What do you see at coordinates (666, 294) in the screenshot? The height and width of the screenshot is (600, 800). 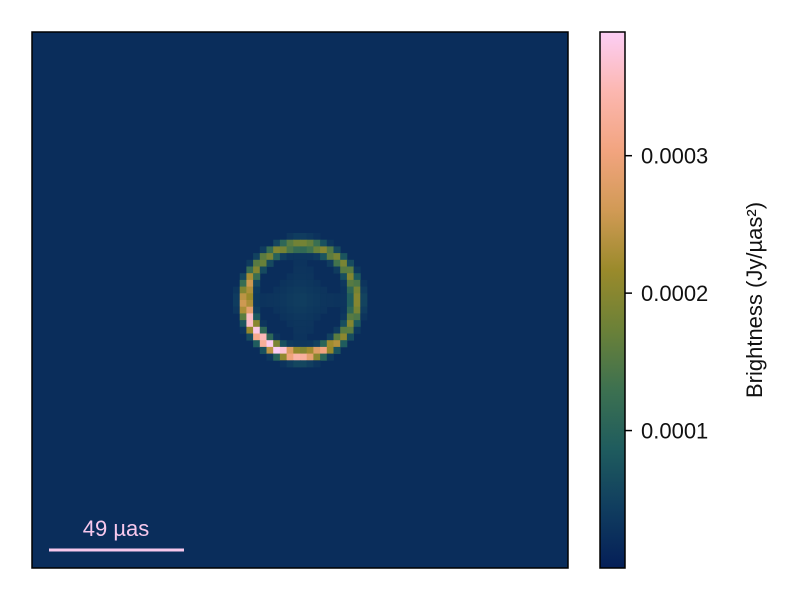 I see `colorbar-ticks: 0.0001 0.0002 0.0003` at bounding box center [666, 294].